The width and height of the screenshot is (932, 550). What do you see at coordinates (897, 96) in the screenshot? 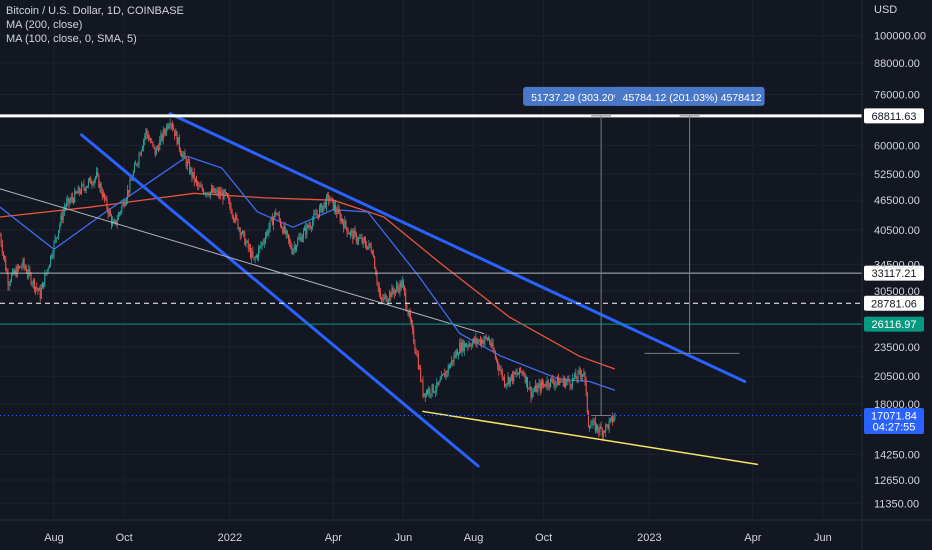
I see `y-tick-label: 76000.00` at bounding box center [897, 96].